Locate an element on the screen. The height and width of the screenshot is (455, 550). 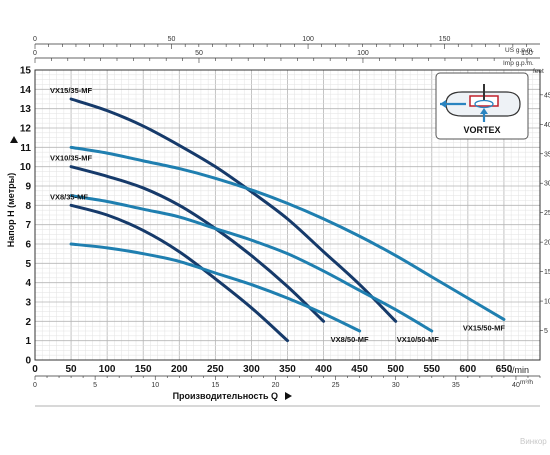
m3h-tick-label: 40 is located at coordinates (516, 385).